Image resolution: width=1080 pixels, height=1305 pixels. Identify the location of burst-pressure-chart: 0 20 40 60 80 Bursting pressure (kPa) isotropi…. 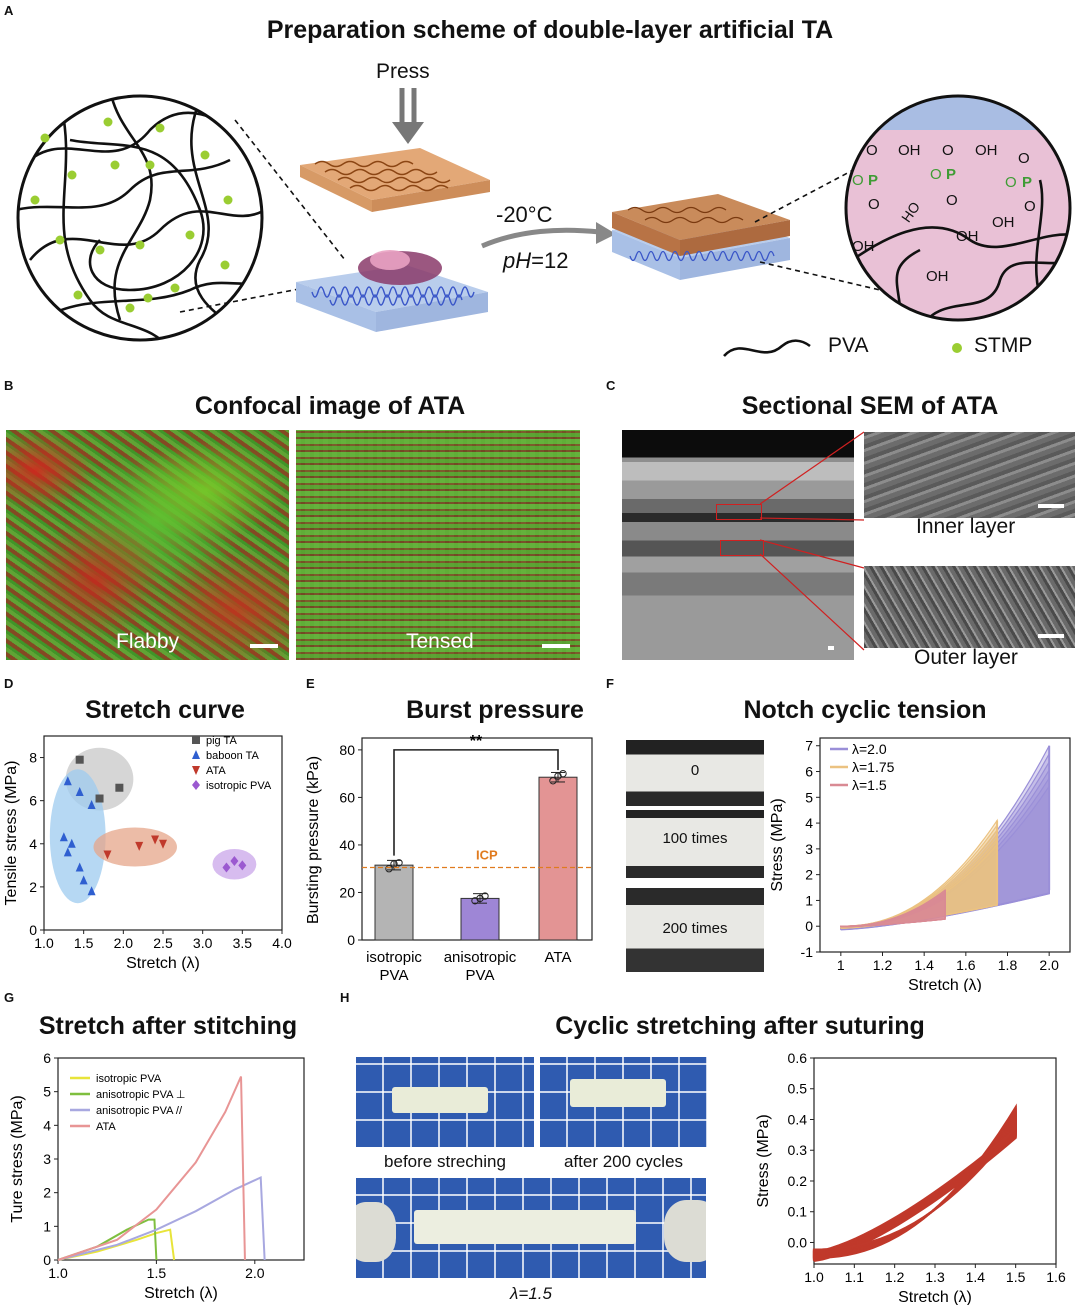
(449, 858).